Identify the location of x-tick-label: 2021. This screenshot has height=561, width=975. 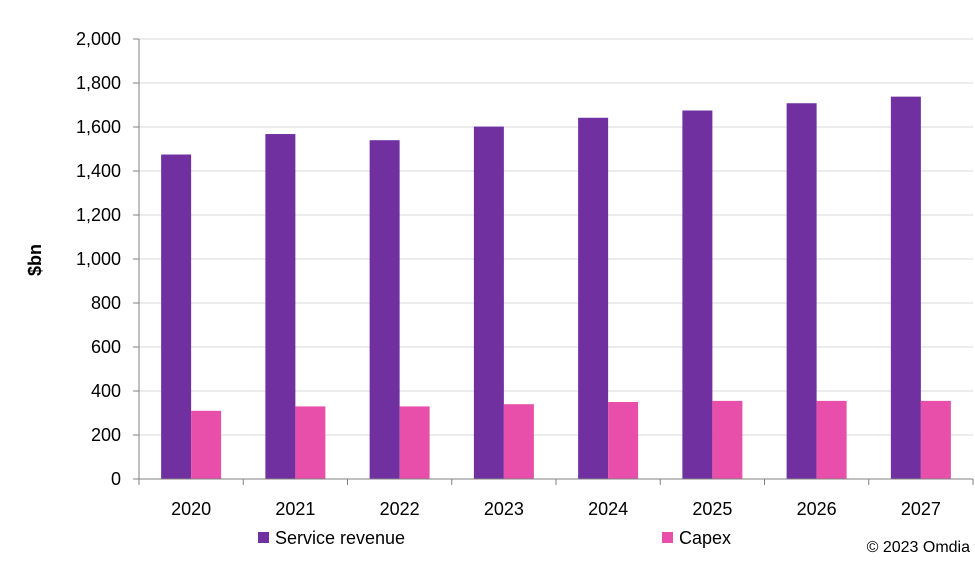
(295, 509).